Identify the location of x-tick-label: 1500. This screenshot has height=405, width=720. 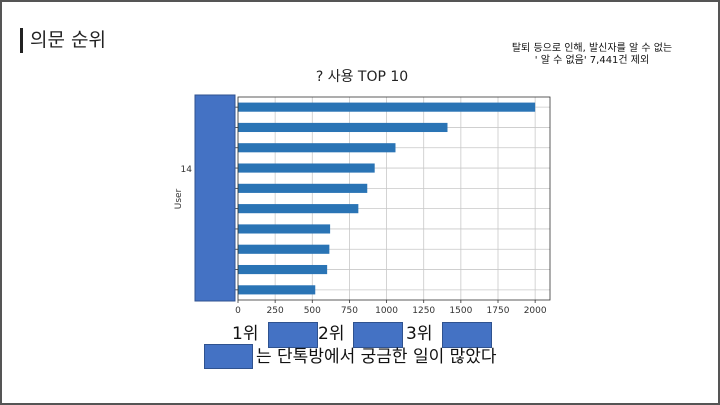
(460, 311).